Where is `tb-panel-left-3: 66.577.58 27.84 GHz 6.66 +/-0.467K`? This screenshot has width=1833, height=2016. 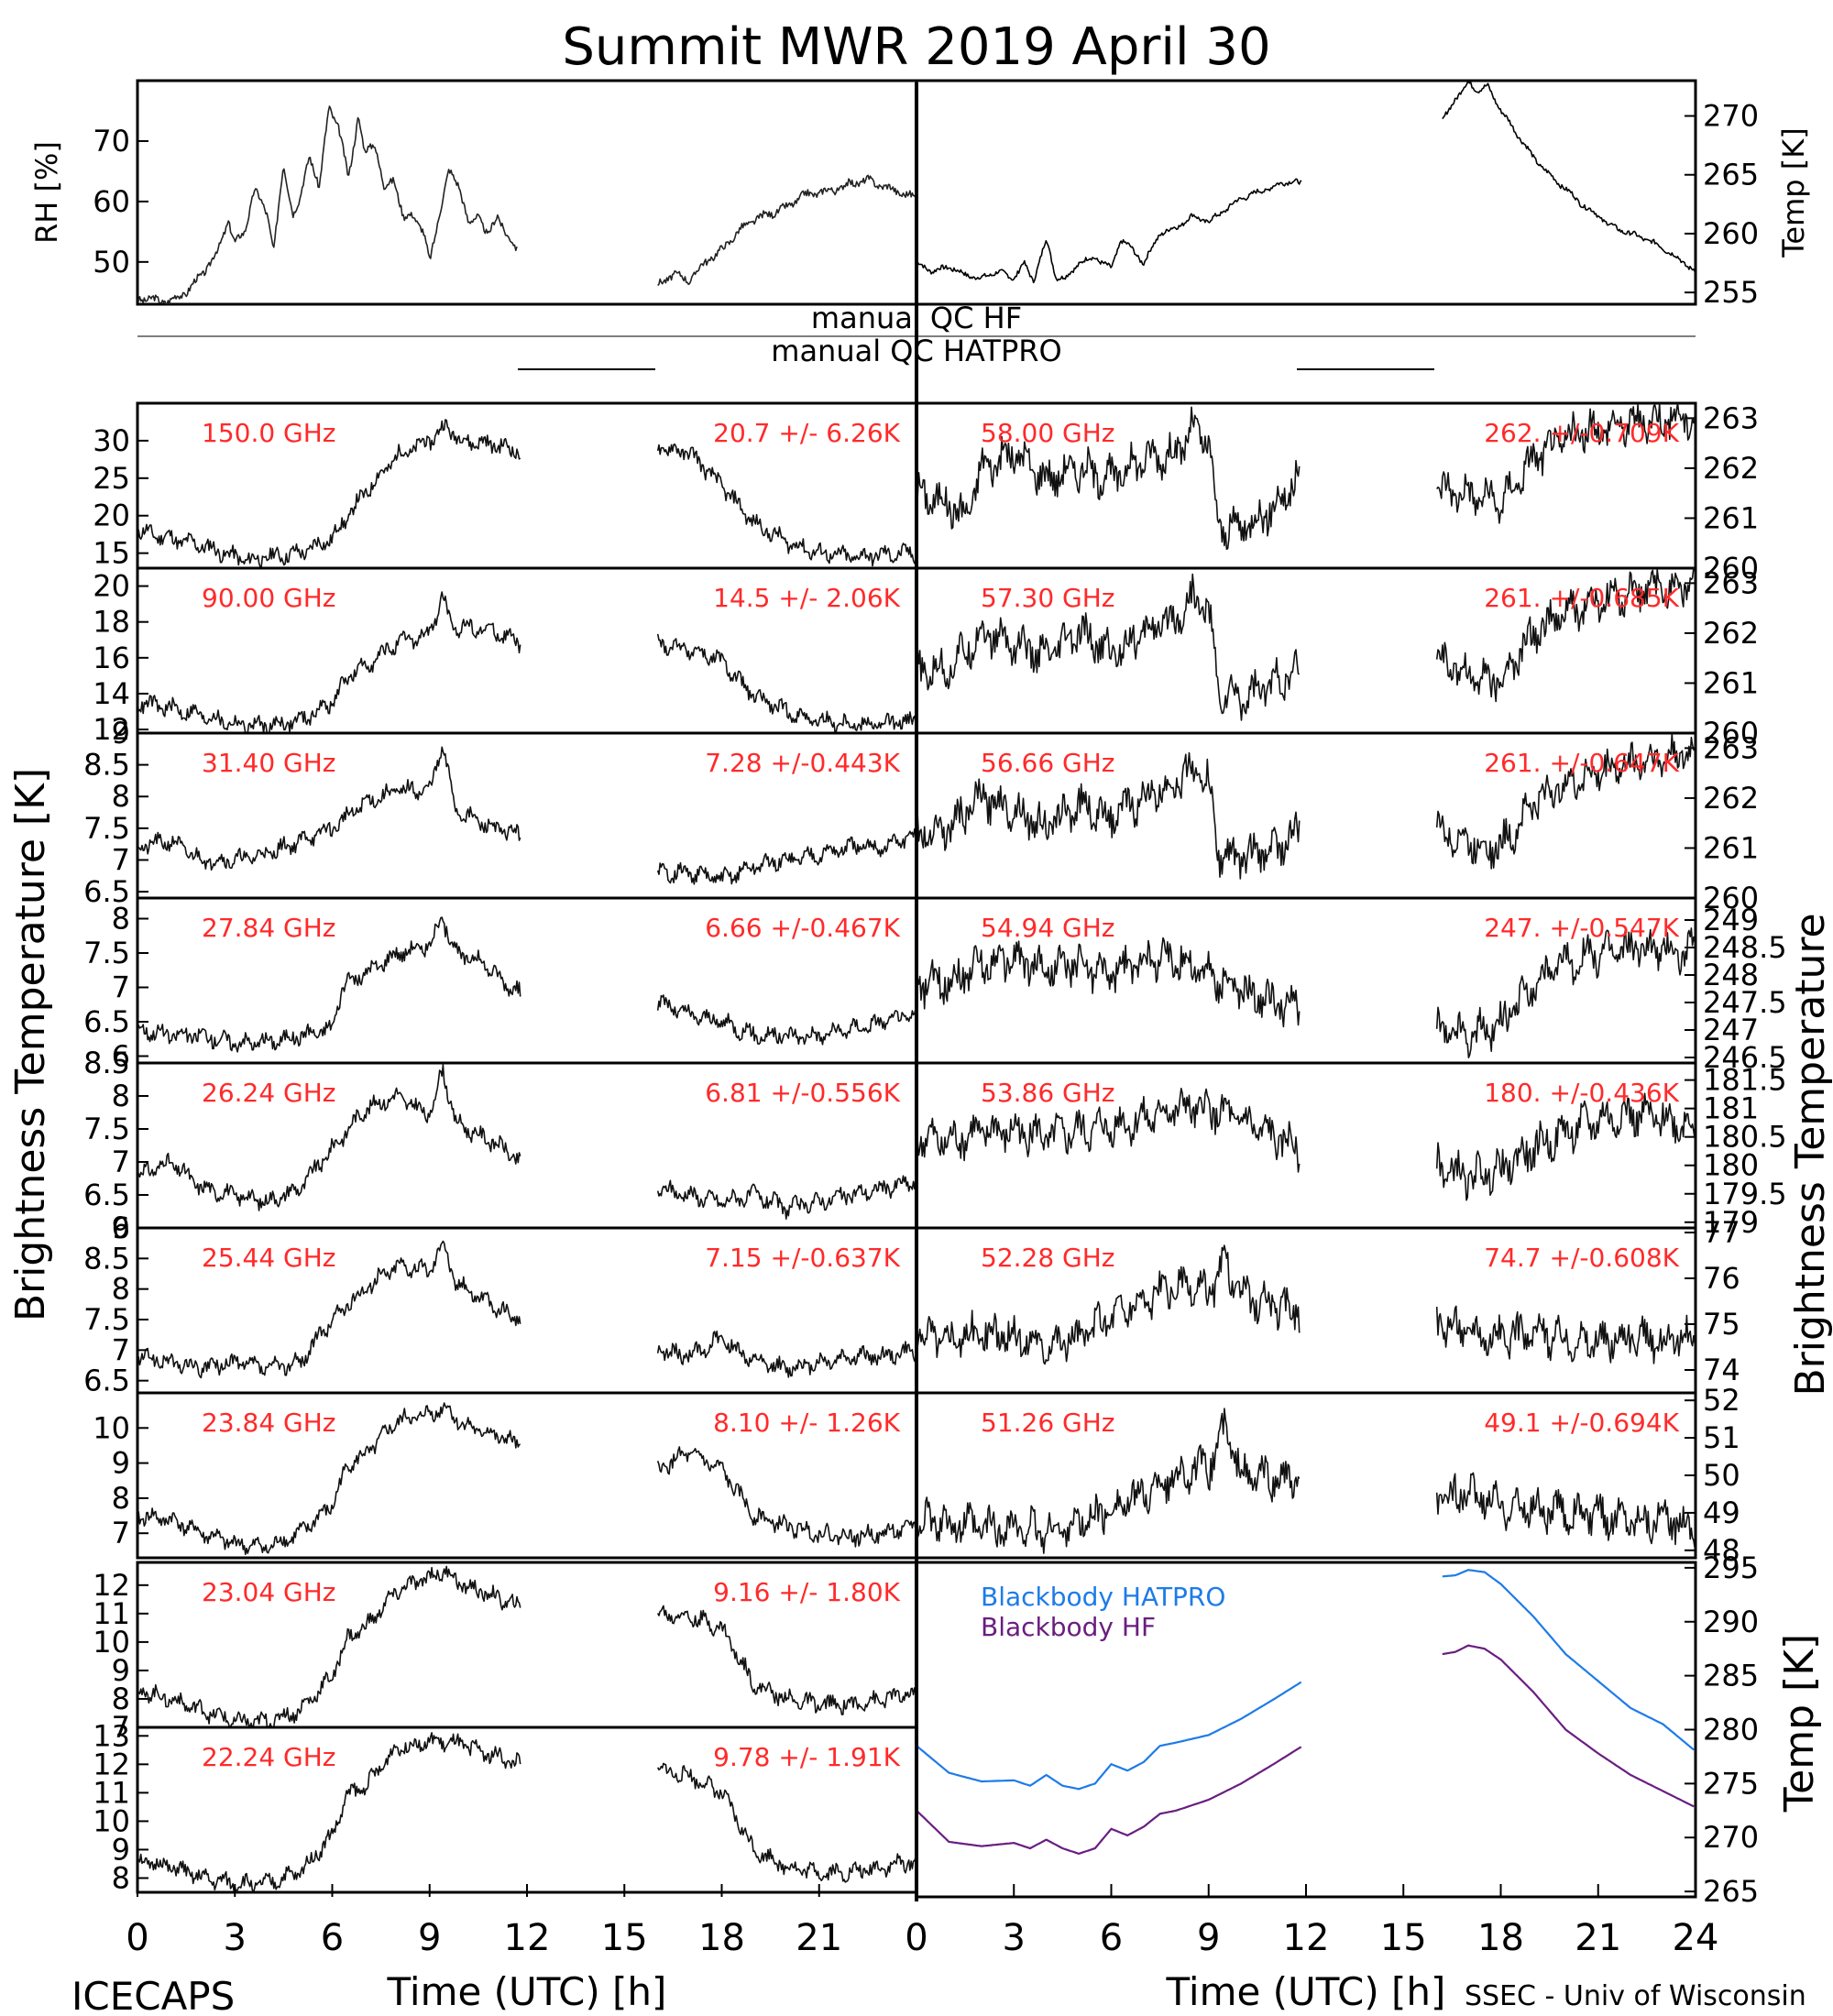 tb-panel-left-3: 66.577.58 27.84 GHz 6.66 +/-0.467K is located at coordinates (500, 985).